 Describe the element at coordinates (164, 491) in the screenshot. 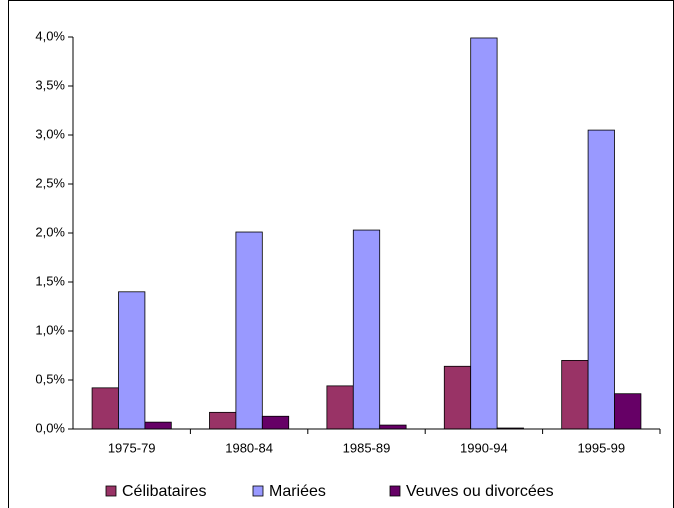

I see `legend-label: Célibataires` at that location.